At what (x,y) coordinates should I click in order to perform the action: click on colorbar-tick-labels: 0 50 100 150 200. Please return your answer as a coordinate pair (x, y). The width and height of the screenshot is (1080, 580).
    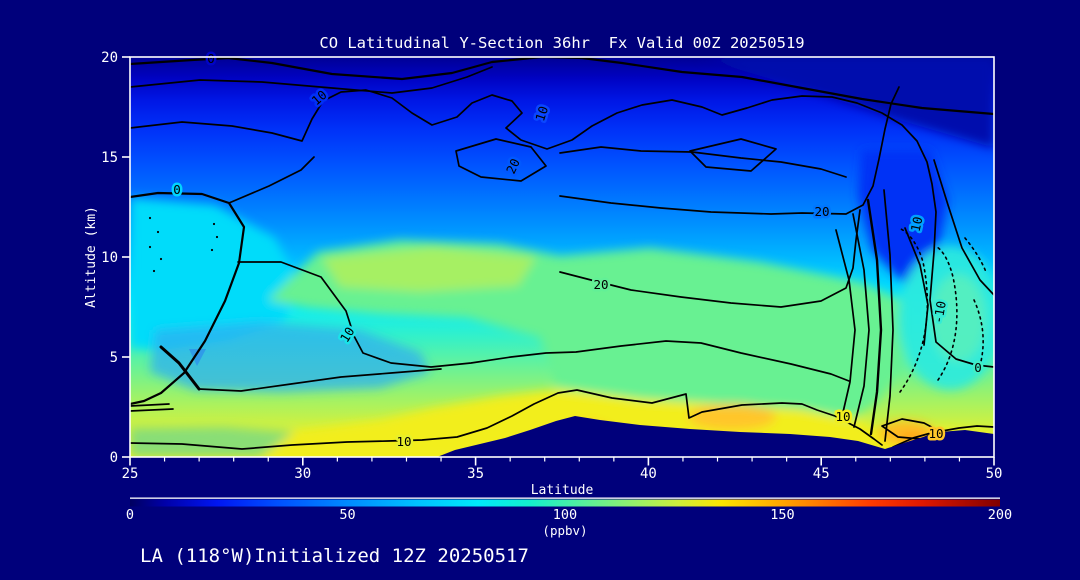
    Looking at the image, I should click on (569, 515).